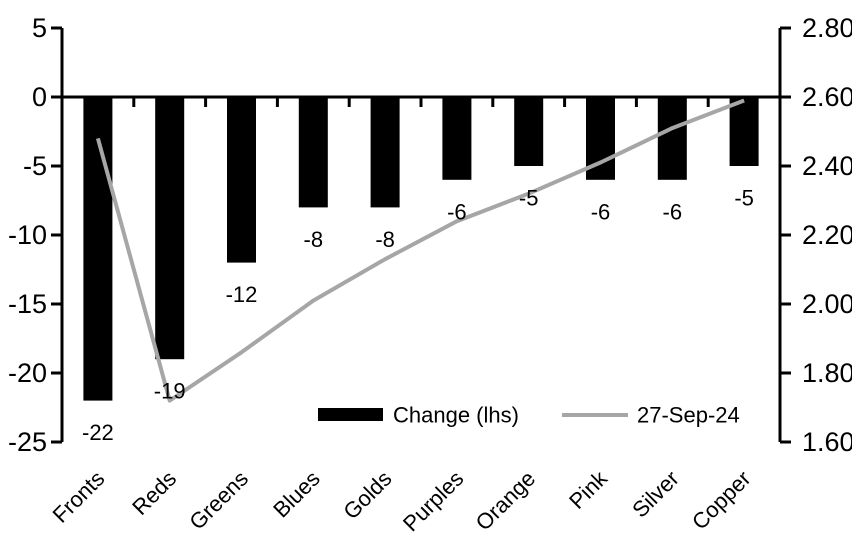 The image size is (852, 550). I want to click on right-axis-tick-label: 2.80, so click(827, 28).